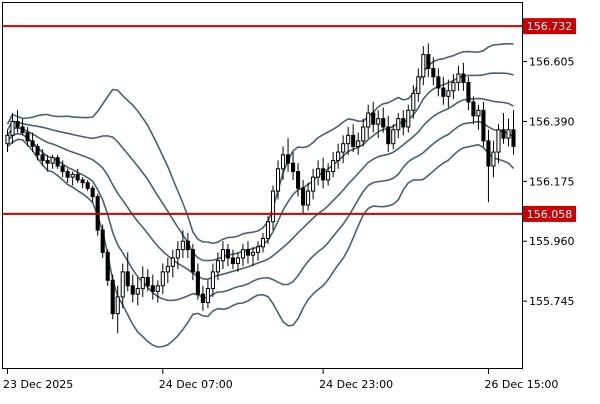  I want to click on level-price-tag-bg, so click(549, 213).